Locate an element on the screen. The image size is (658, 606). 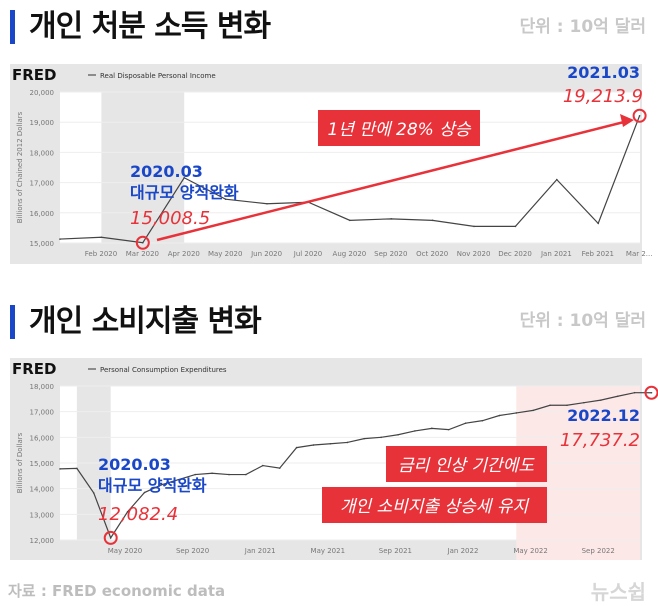
chart2-fred-logo: FRED is located at coordinates (34, 369).